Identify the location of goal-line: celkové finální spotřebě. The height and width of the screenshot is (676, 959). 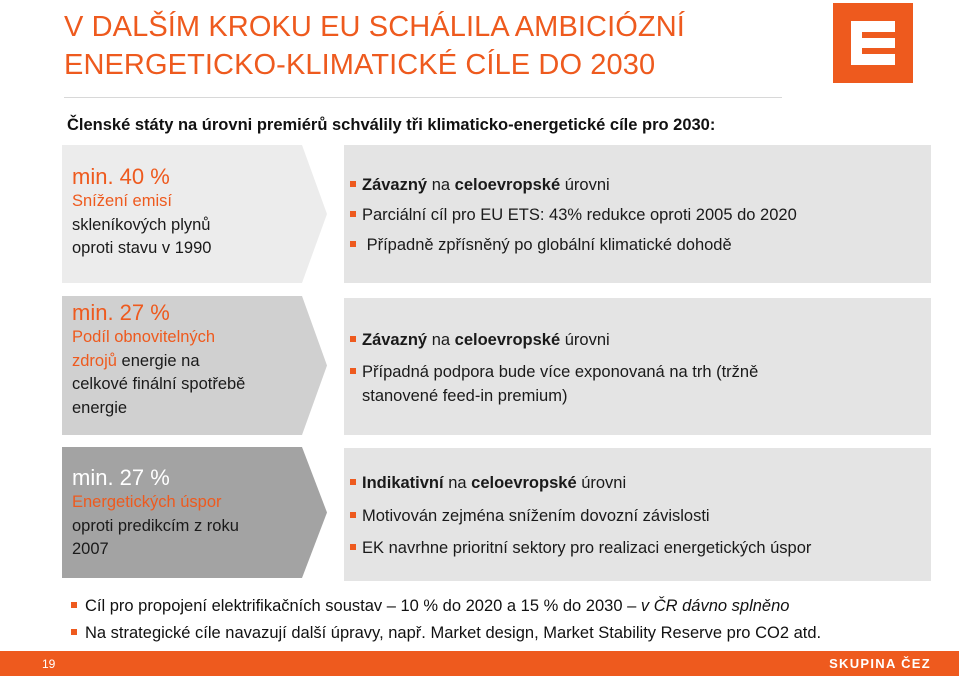
(159, 384).